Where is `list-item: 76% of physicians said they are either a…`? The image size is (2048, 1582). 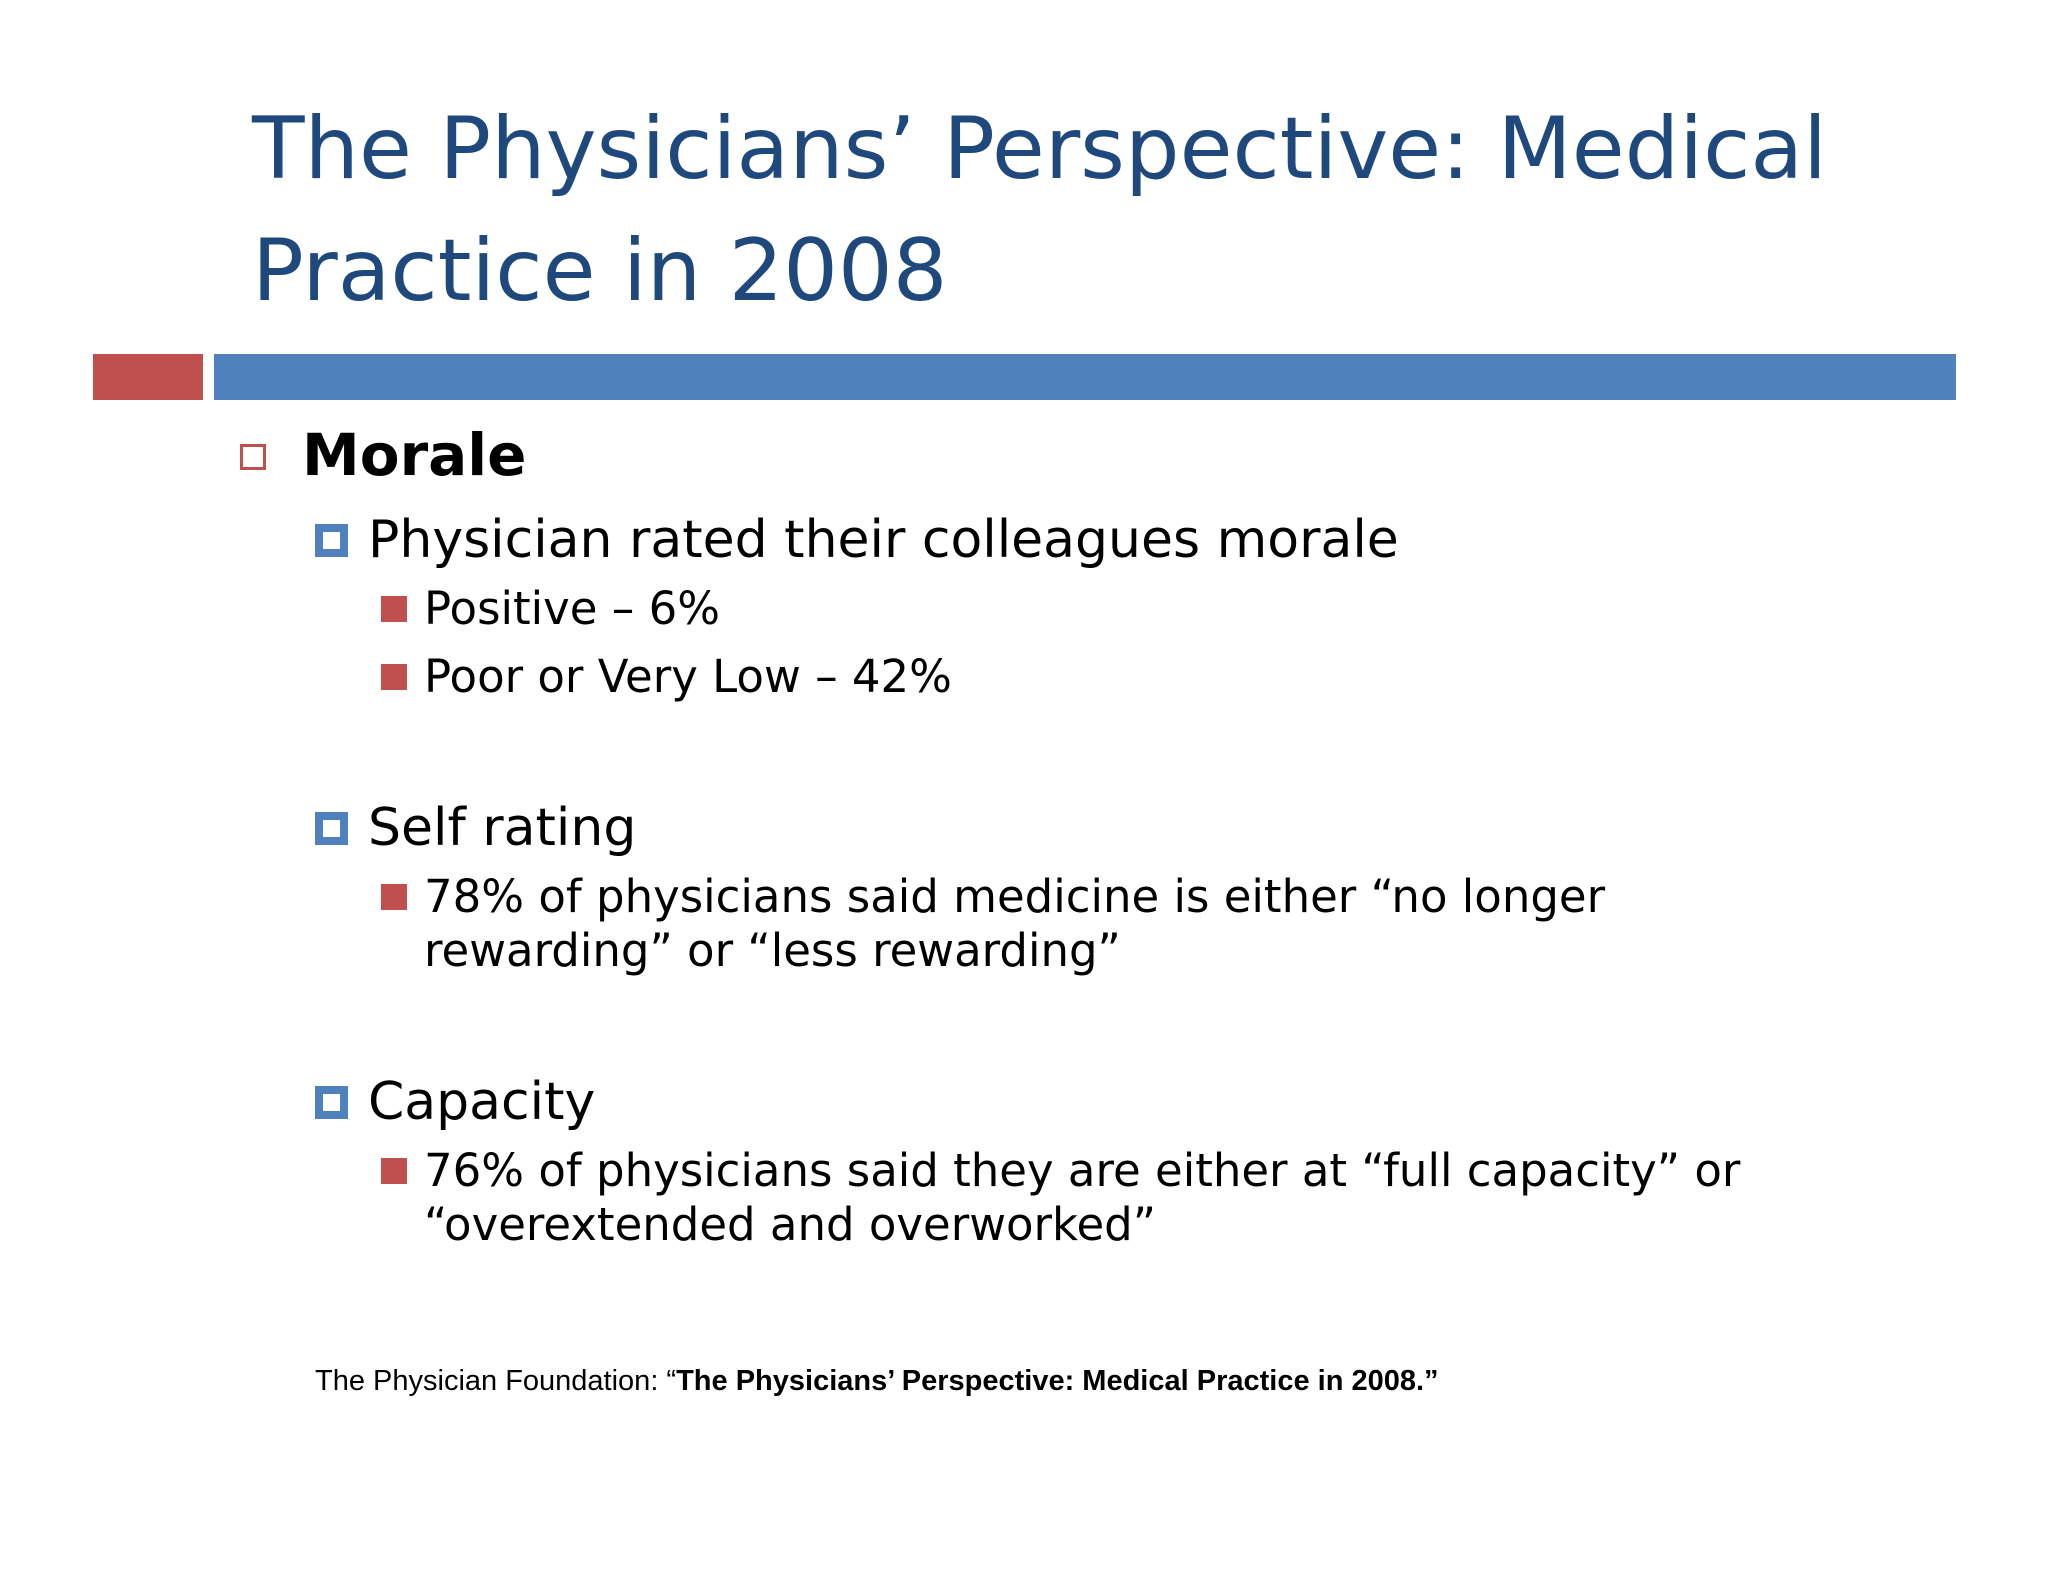 list-item: 76% of physicians said they are either a… is located at coordinates (1082, 1198).